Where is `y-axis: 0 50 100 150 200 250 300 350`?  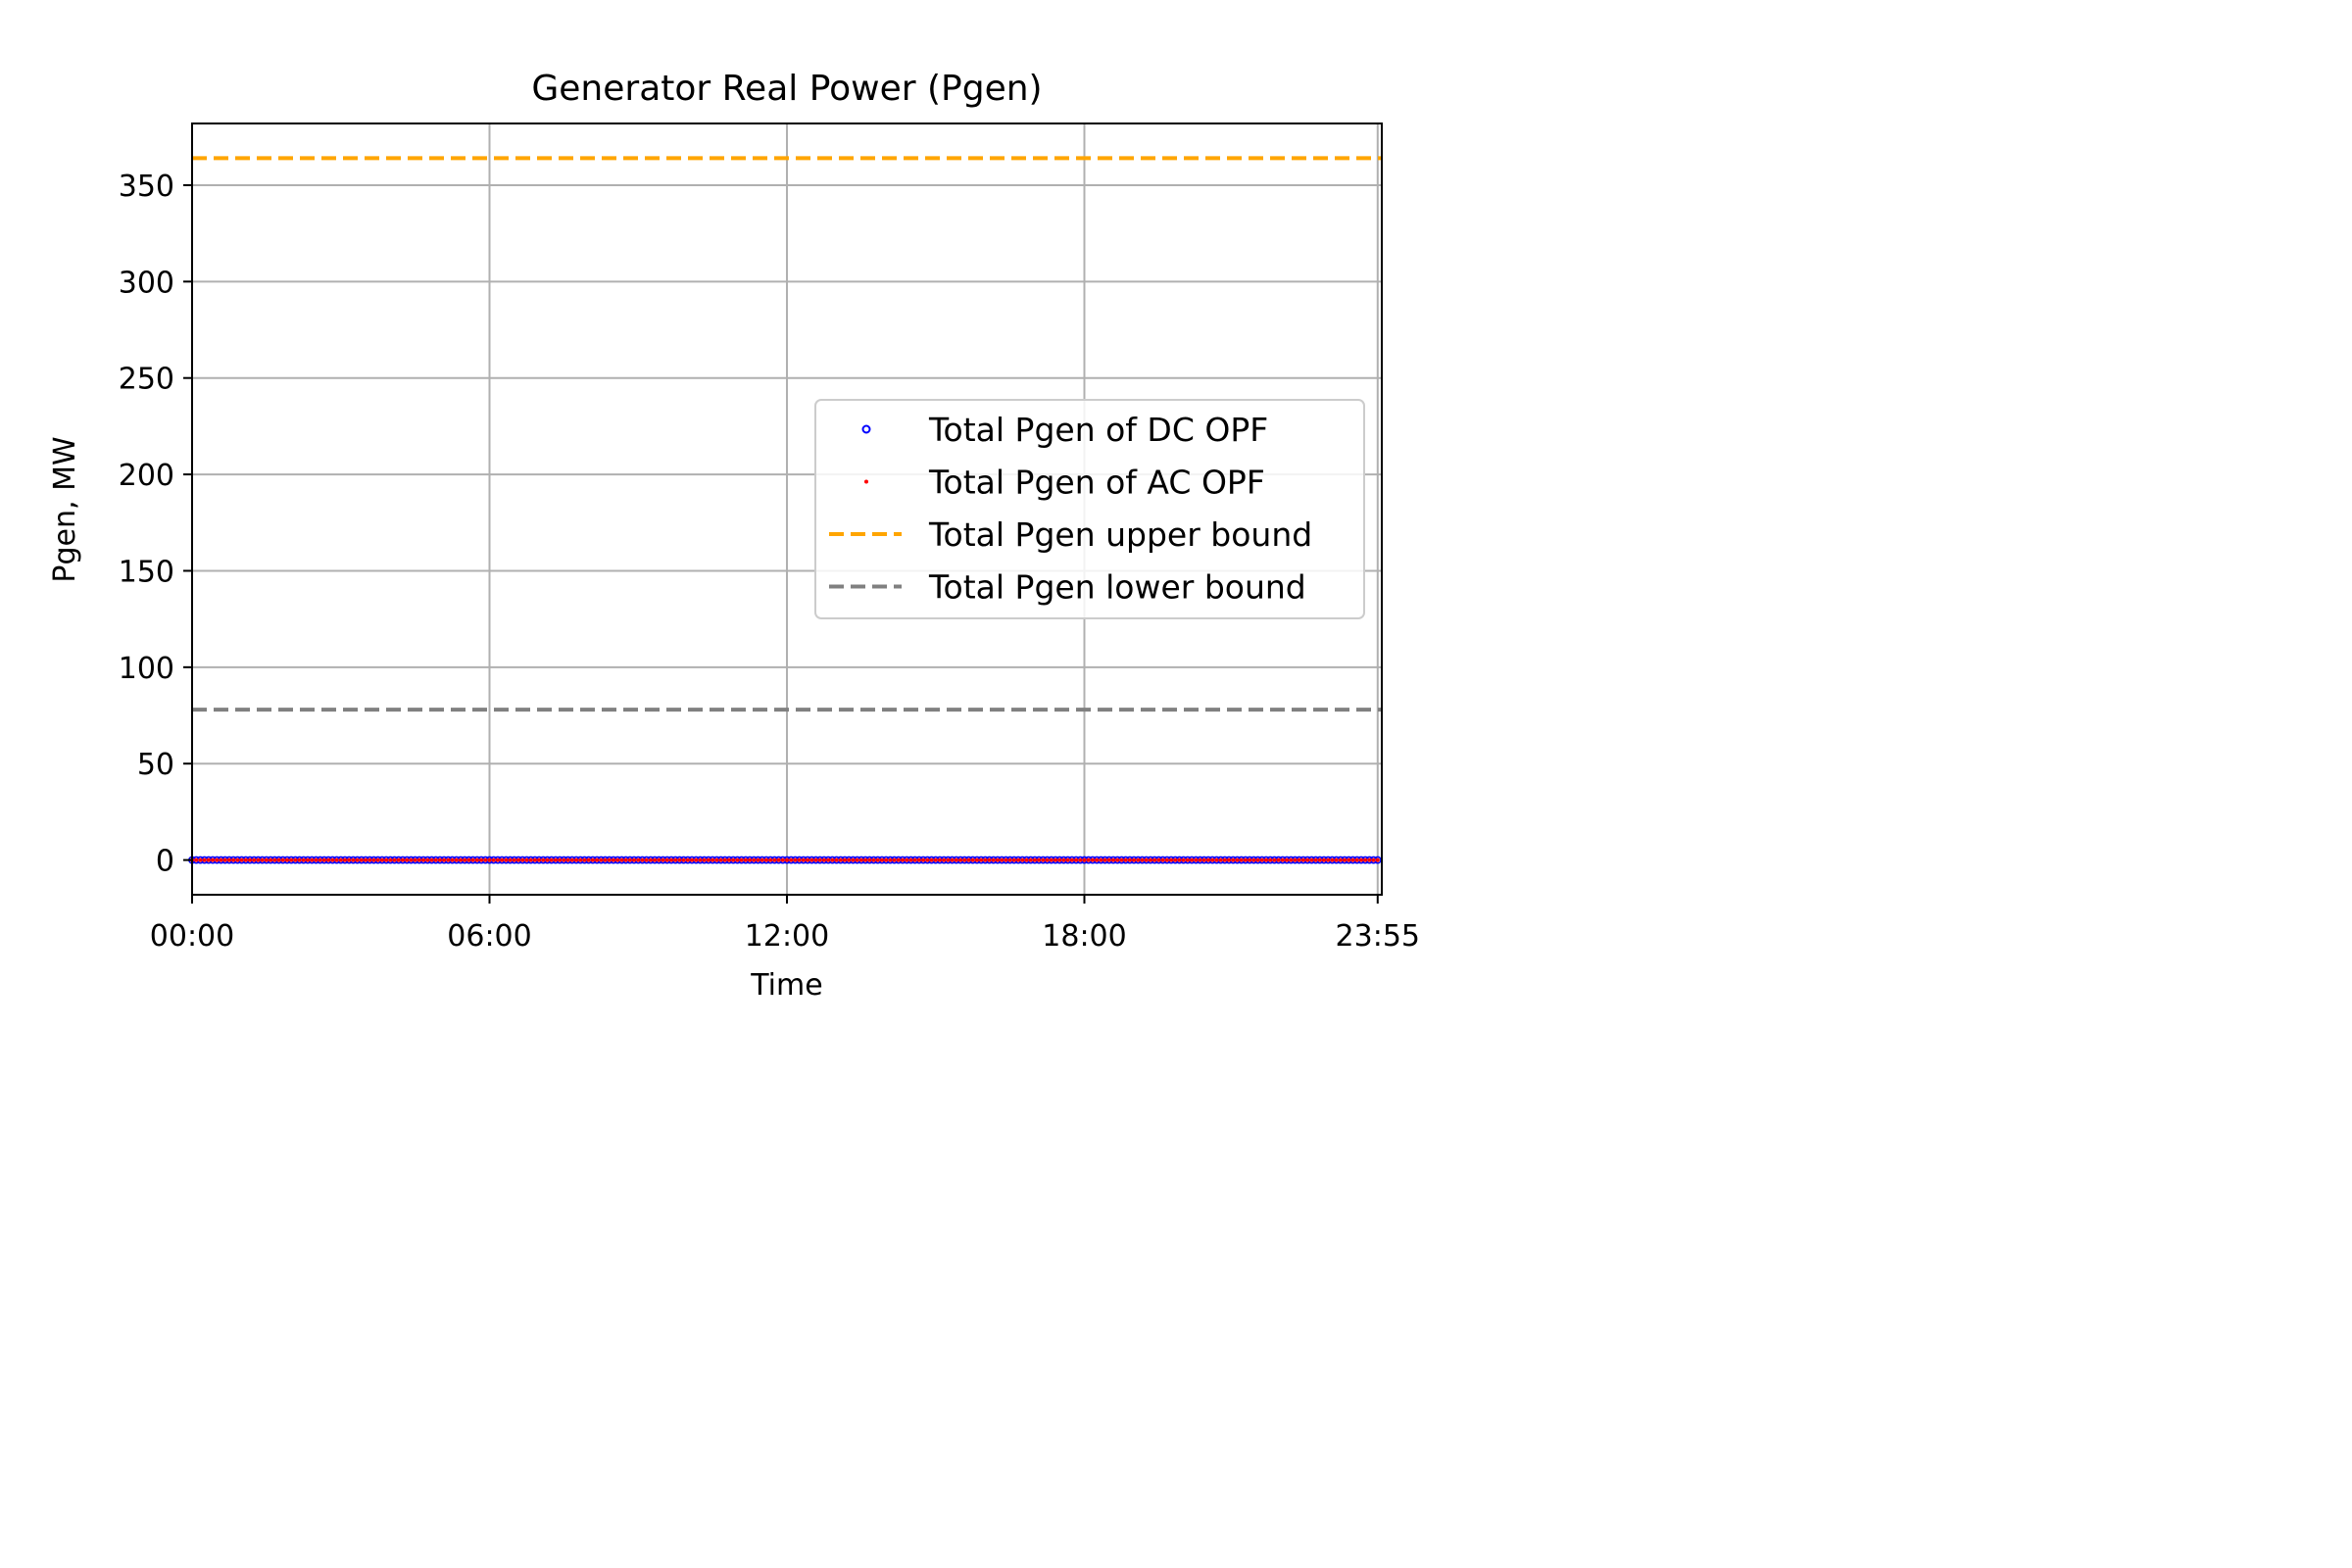
y-axis: 0 50 100 150 200 250 300 350 is located at coordinates (156, 524).